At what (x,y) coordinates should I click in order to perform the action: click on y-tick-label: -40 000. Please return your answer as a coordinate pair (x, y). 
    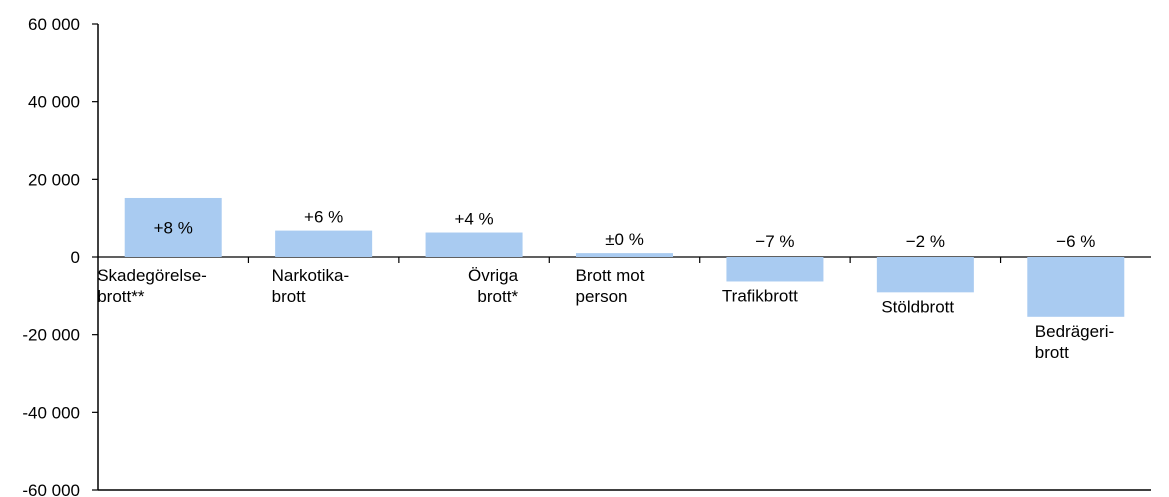
    Looking at the image, I should click on (51, 412).